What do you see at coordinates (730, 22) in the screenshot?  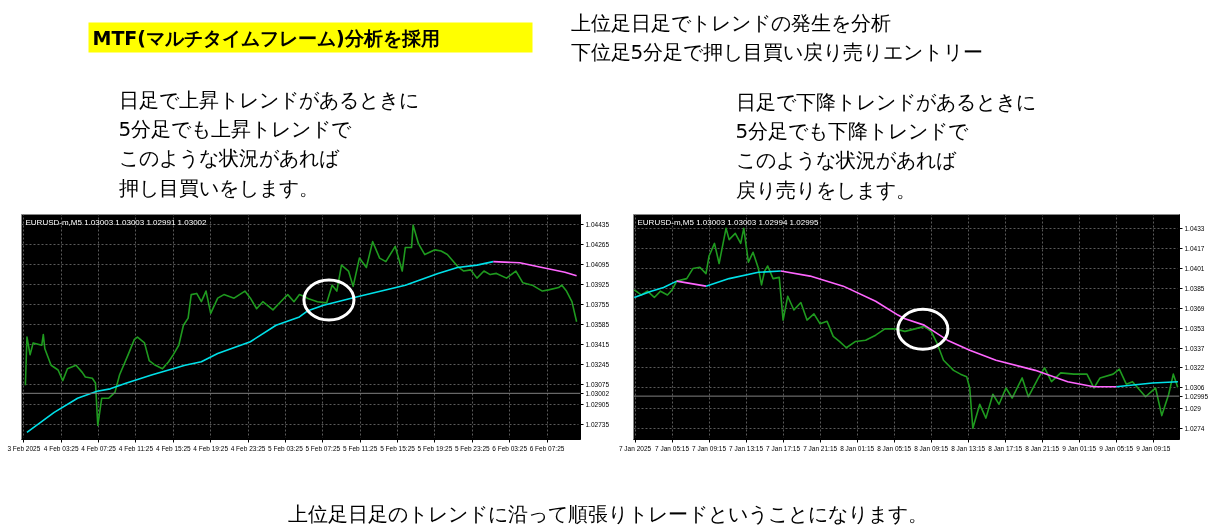 I see `text: 上位足日足でトレンドの発生を分析` at bounding box center [730, 22].